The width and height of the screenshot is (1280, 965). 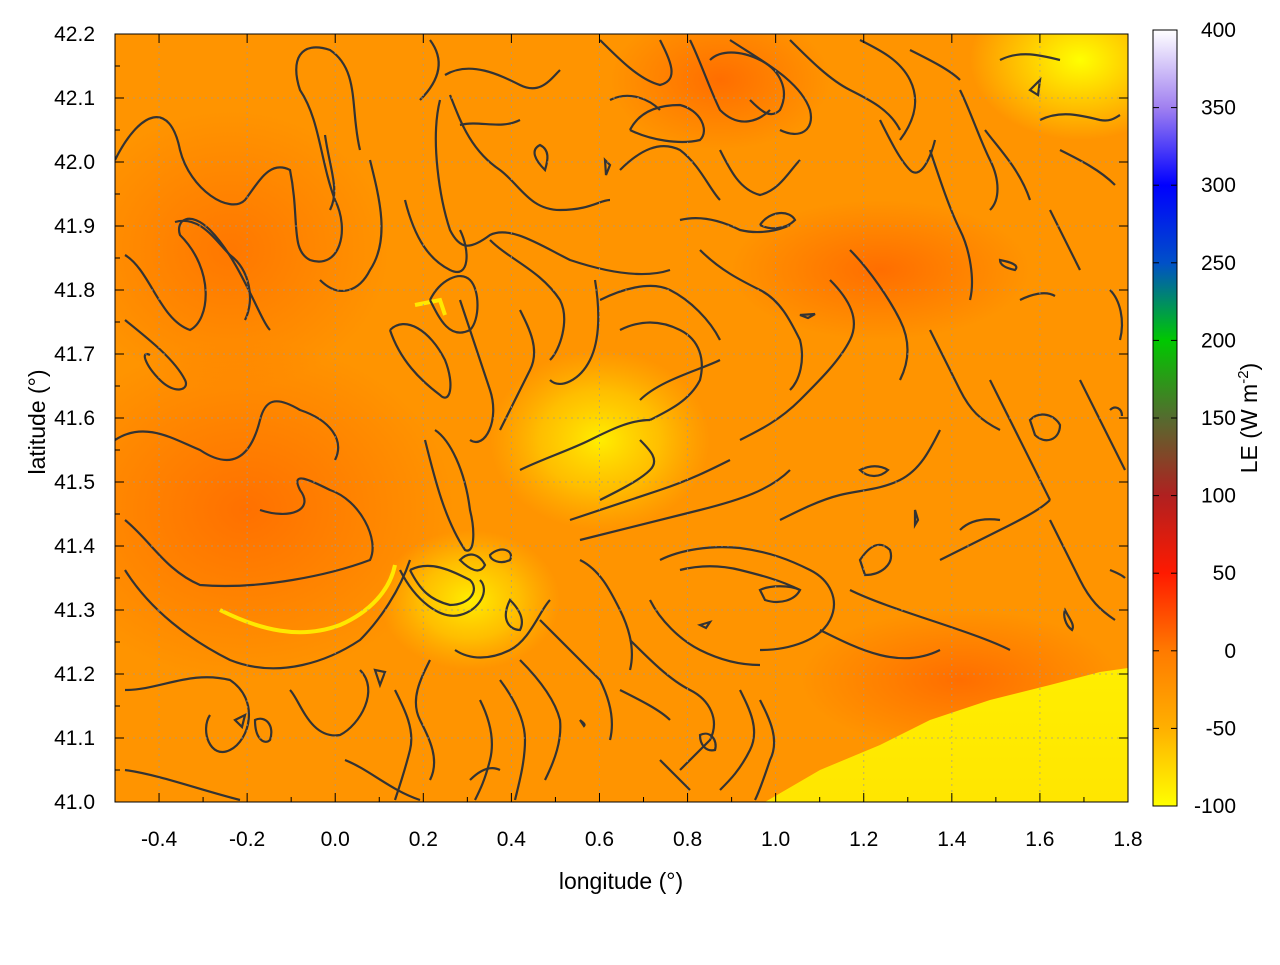 I want to click on colorbar-tick-label: 200, so click(x=1218, y=340).